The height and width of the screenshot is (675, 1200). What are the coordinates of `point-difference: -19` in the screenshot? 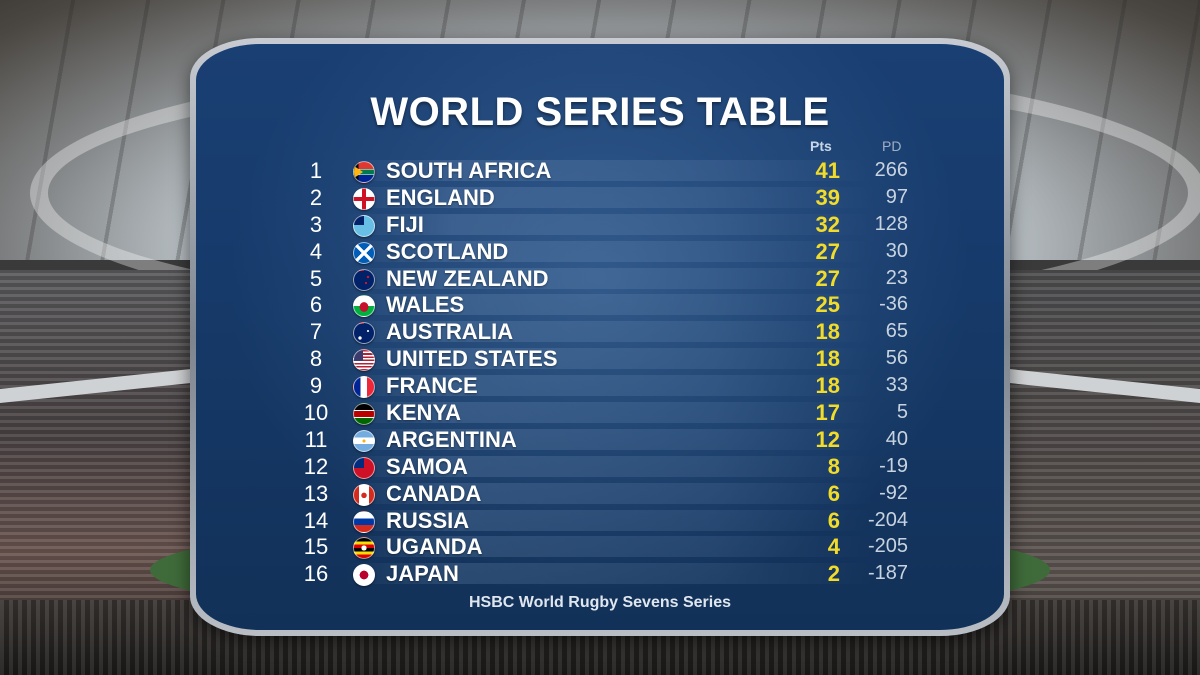 It's located at (893, 465).